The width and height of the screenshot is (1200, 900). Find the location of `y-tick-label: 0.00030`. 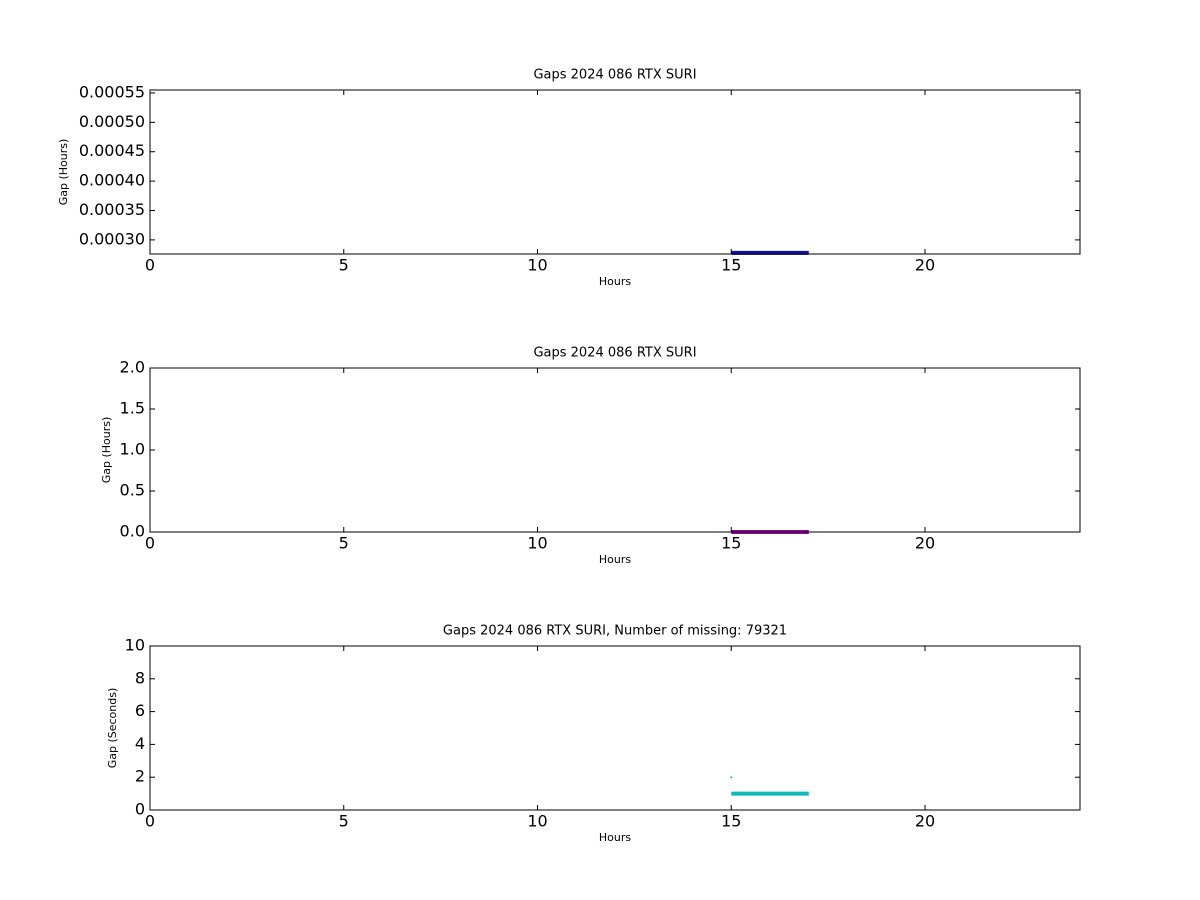

y-tick-label: 0.00030 is located at coordinates (112, 238).